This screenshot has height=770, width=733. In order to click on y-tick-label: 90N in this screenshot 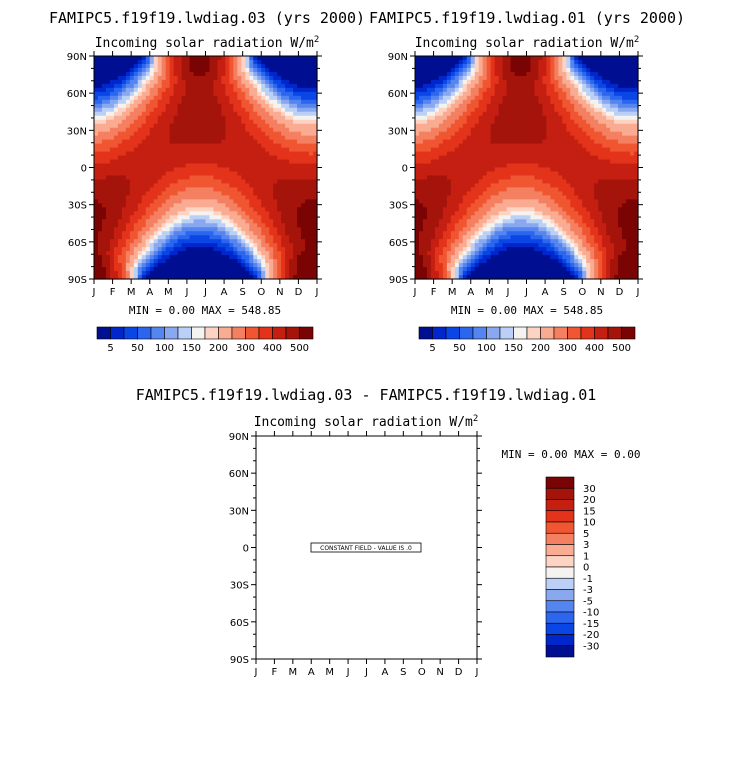, I will do `click(398, 57)`.